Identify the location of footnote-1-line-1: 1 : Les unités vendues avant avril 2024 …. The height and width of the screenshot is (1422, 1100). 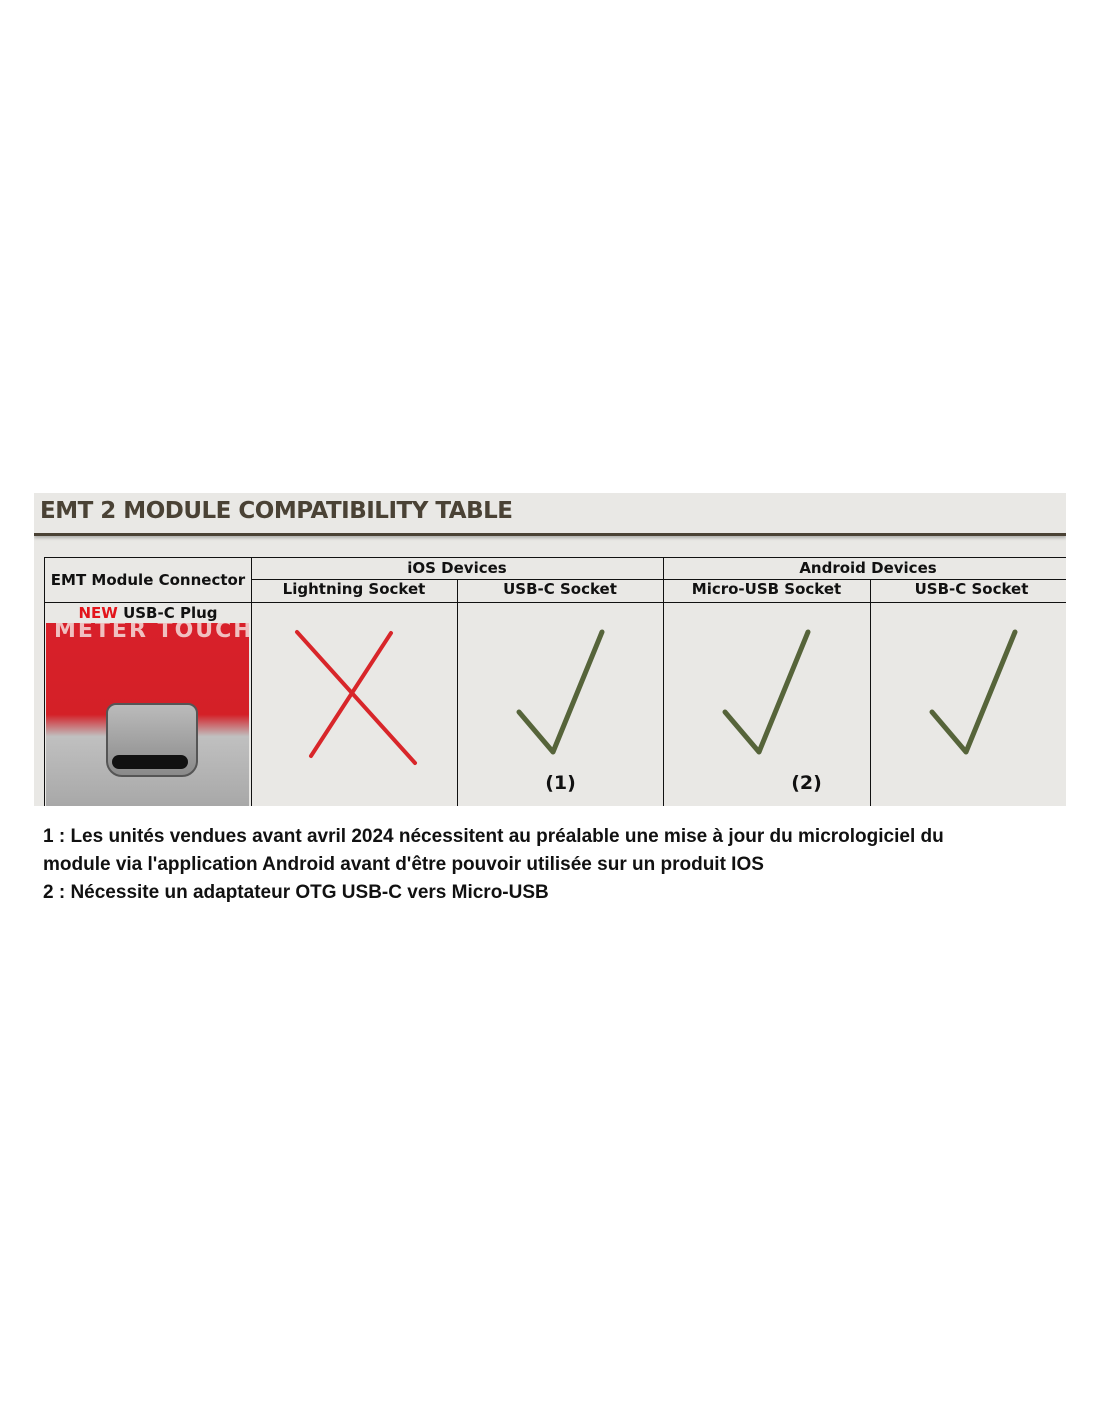
(493, 836).